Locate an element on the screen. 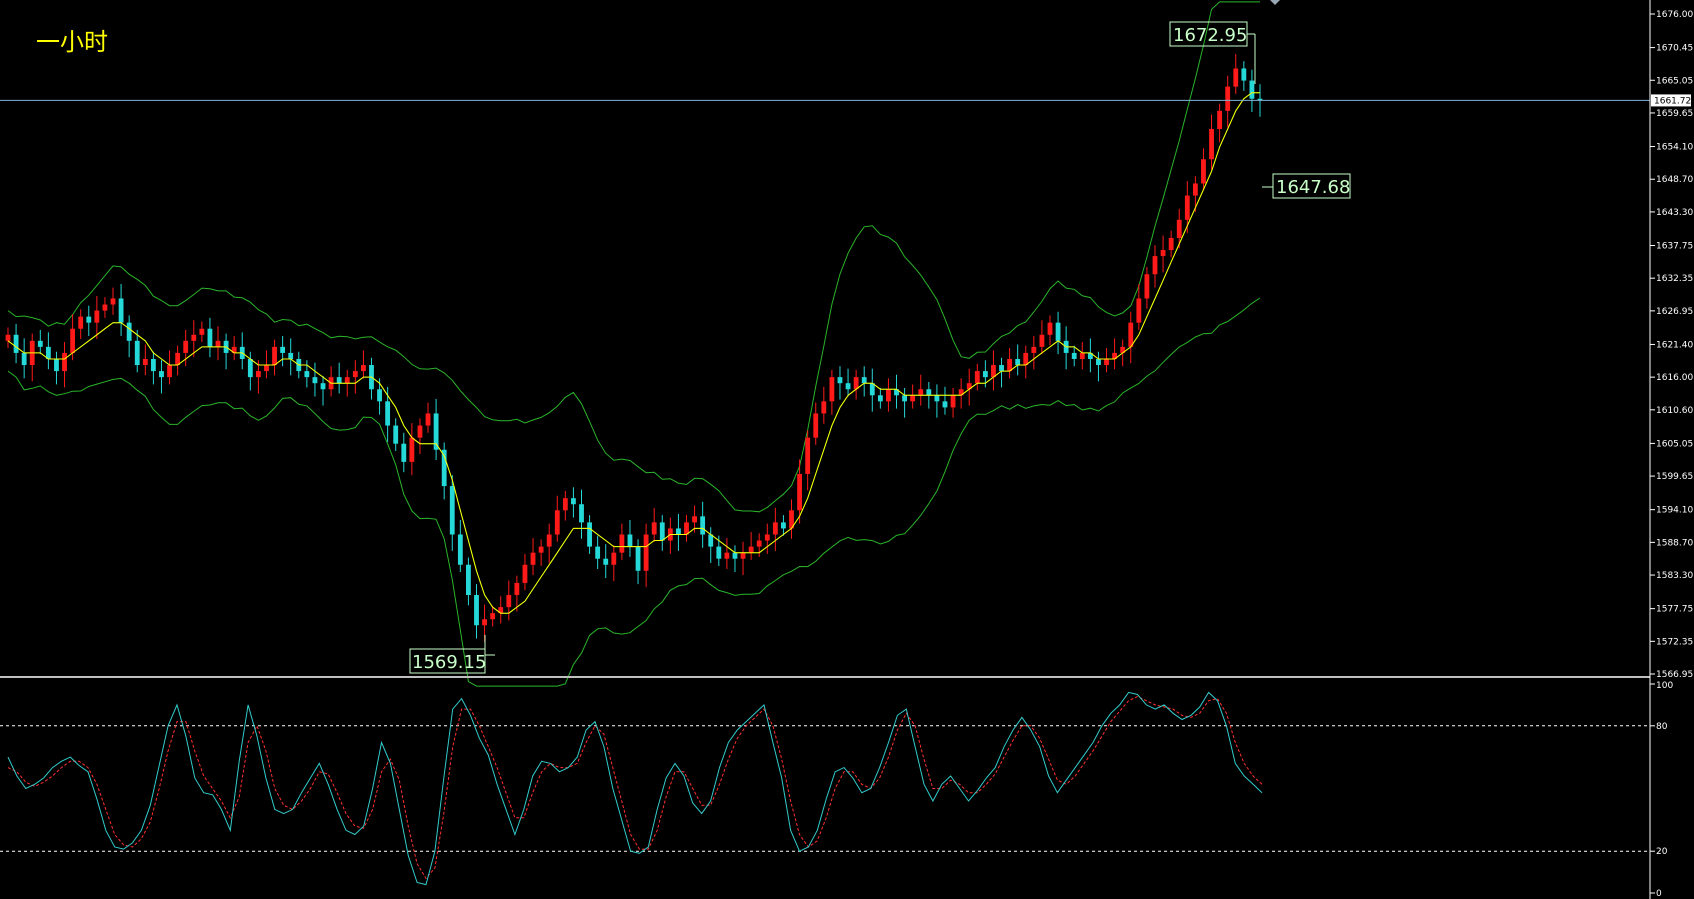  price-tick: 1626.95 is located at coordinates (1671, 312).